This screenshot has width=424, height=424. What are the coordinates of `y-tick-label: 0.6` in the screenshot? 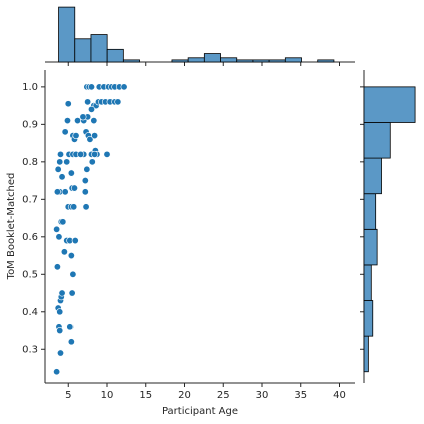 It's located at (30, 237).